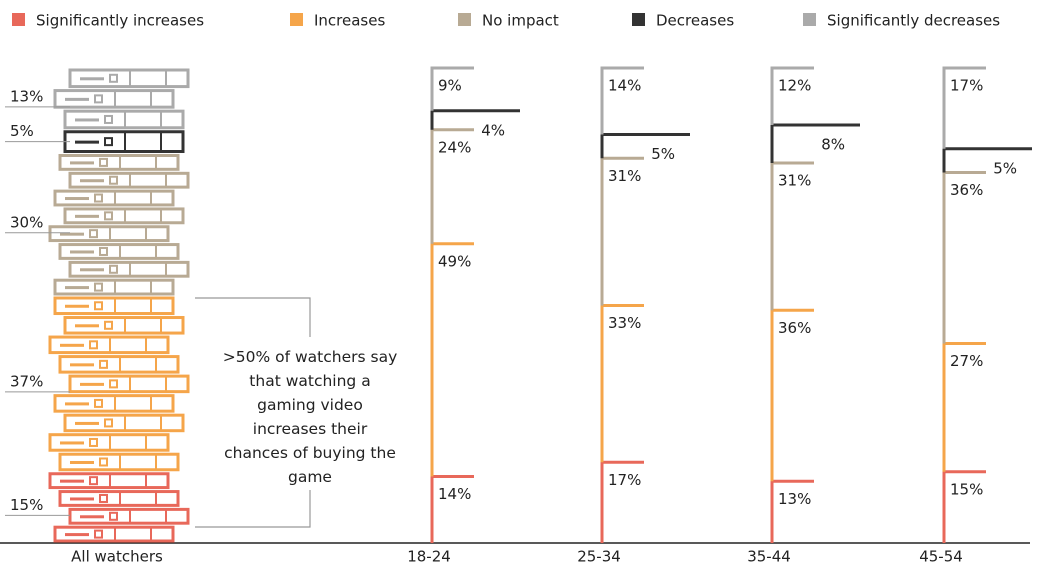 This screenshot has height=567, width=1044. Describe the element at coordinates (966, 361) in the screenshot. I see `value-label: 27%` at that location.